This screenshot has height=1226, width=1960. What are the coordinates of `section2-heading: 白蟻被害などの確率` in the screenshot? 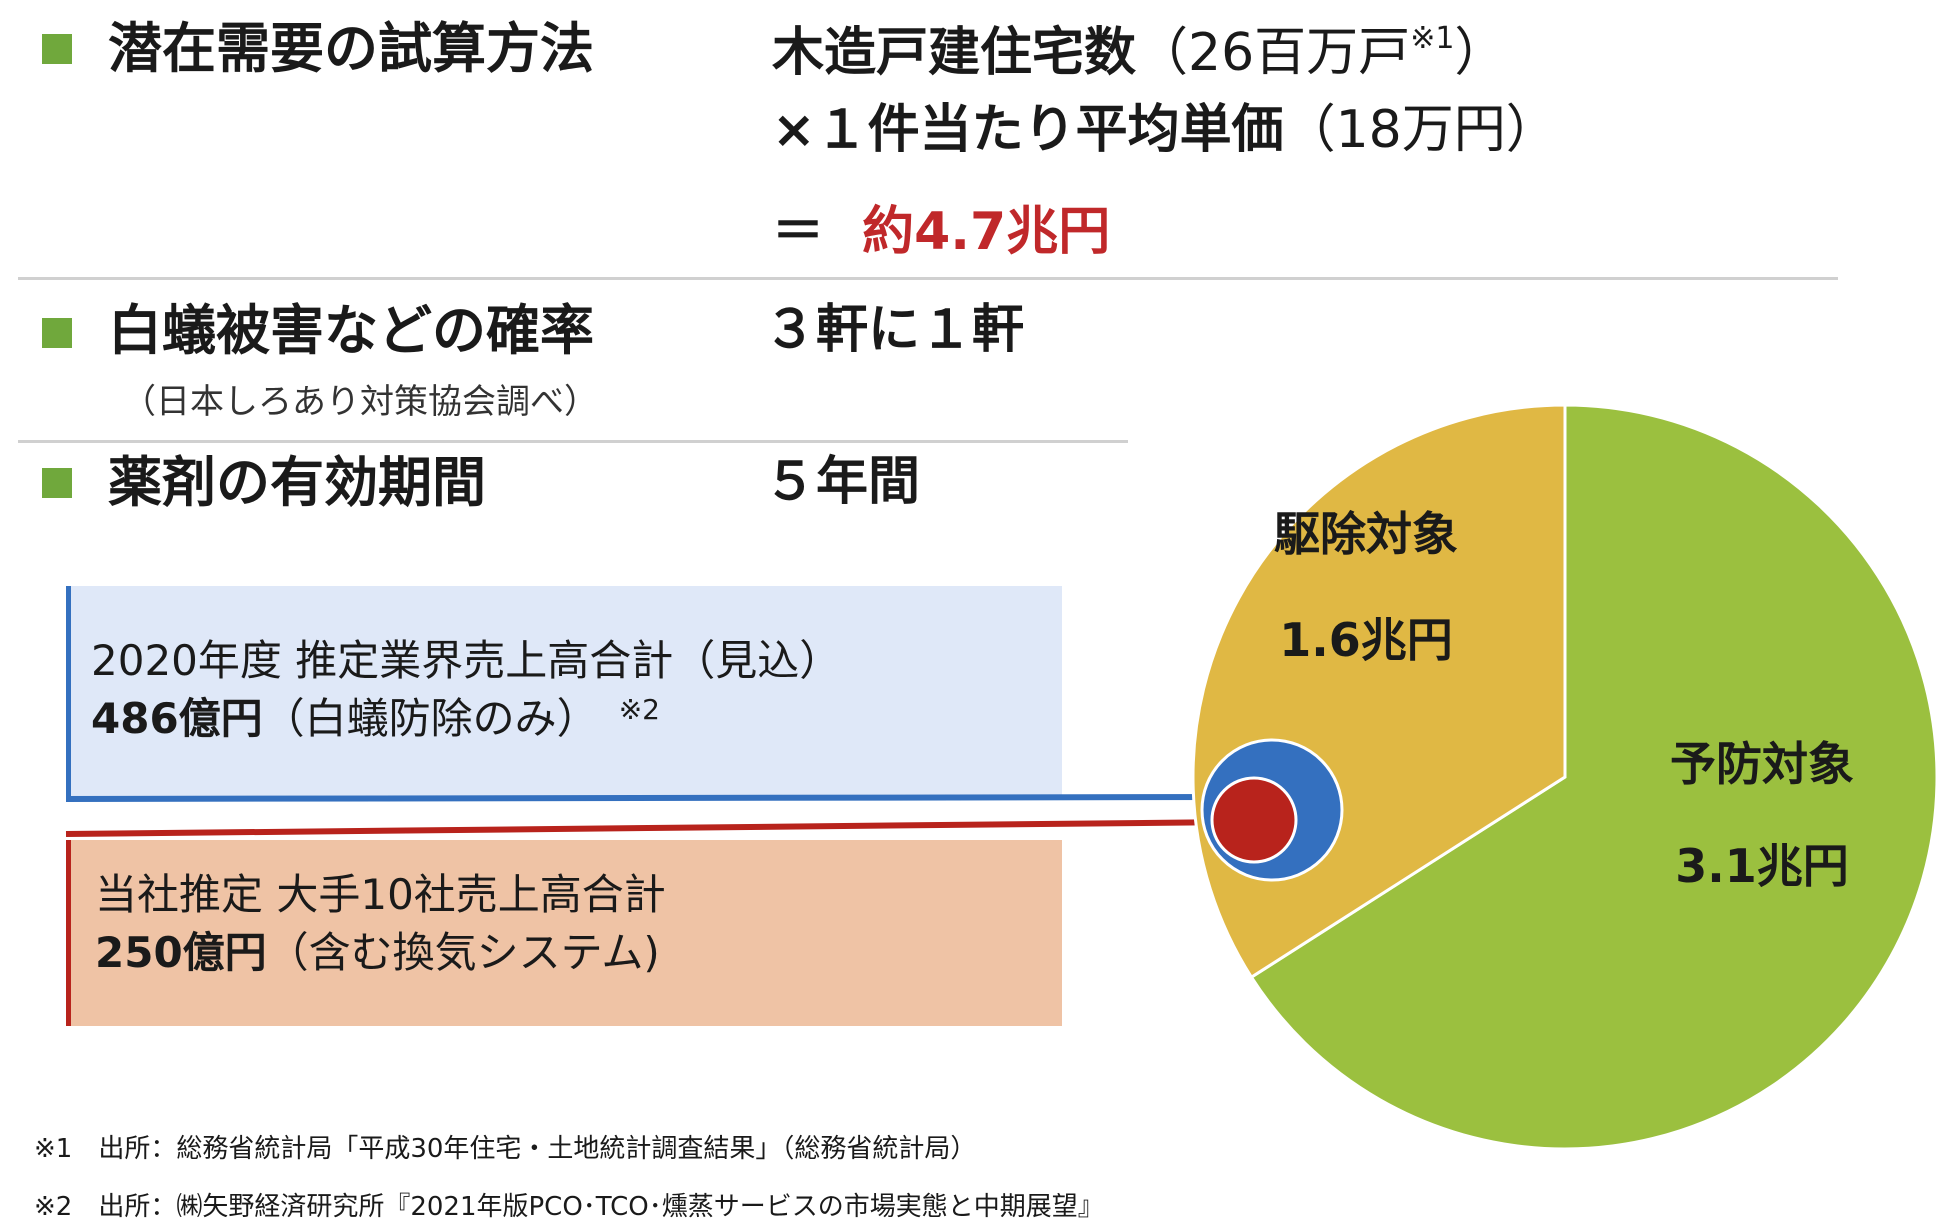 It's located at (351, 330).